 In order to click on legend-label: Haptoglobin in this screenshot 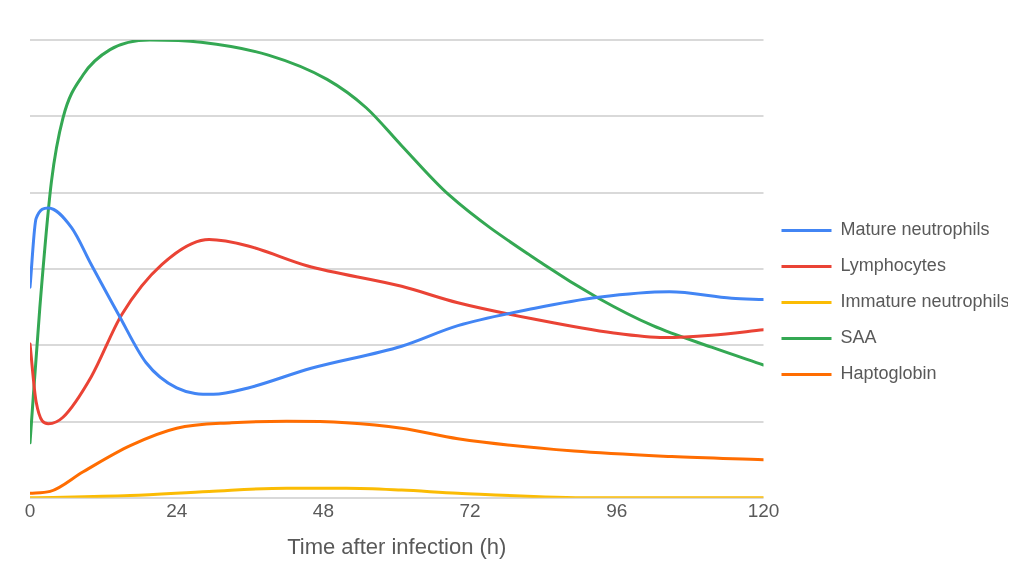, I will do `click(888, 373)`.